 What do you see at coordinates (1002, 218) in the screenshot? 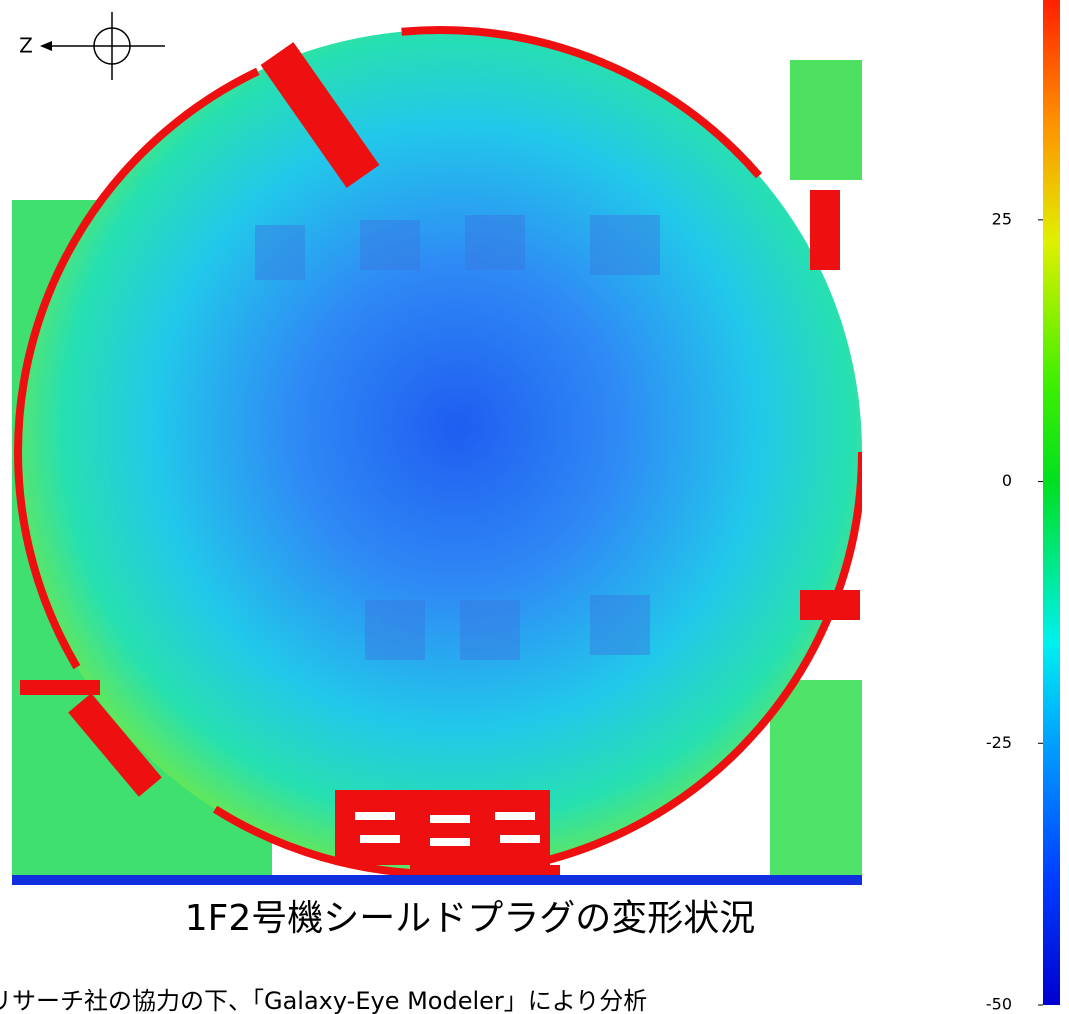
I see `colorbar-tick-label: 25` at bounding box center [1002, 218].